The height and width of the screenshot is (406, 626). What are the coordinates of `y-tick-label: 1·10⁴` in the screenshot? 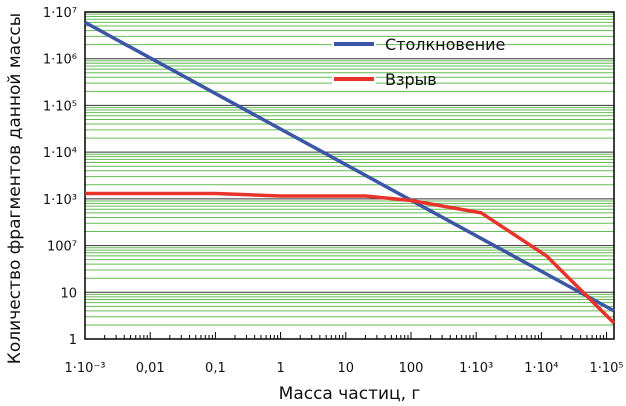 It's located at (60, 153).